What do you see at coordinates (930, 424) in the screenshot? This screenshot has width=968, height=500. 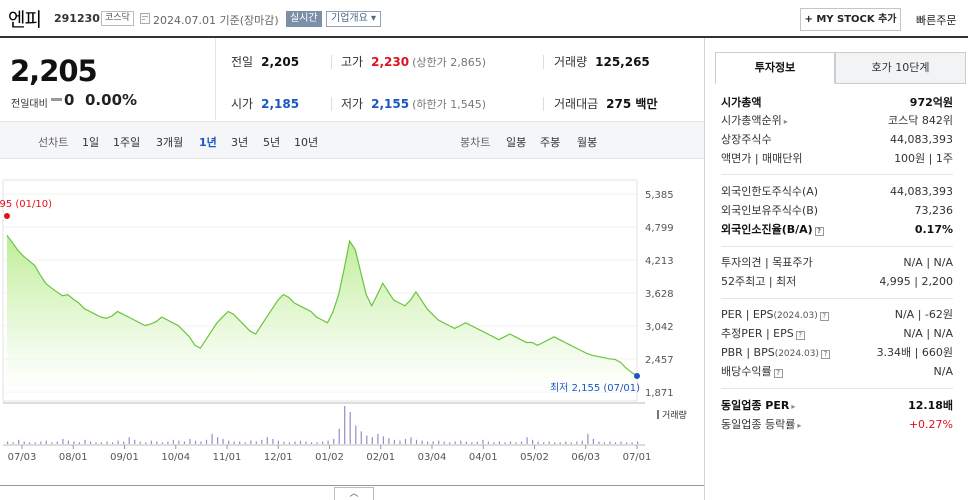 I see `industry-rate-value: +0.27%` at bounding box center [930, 424].